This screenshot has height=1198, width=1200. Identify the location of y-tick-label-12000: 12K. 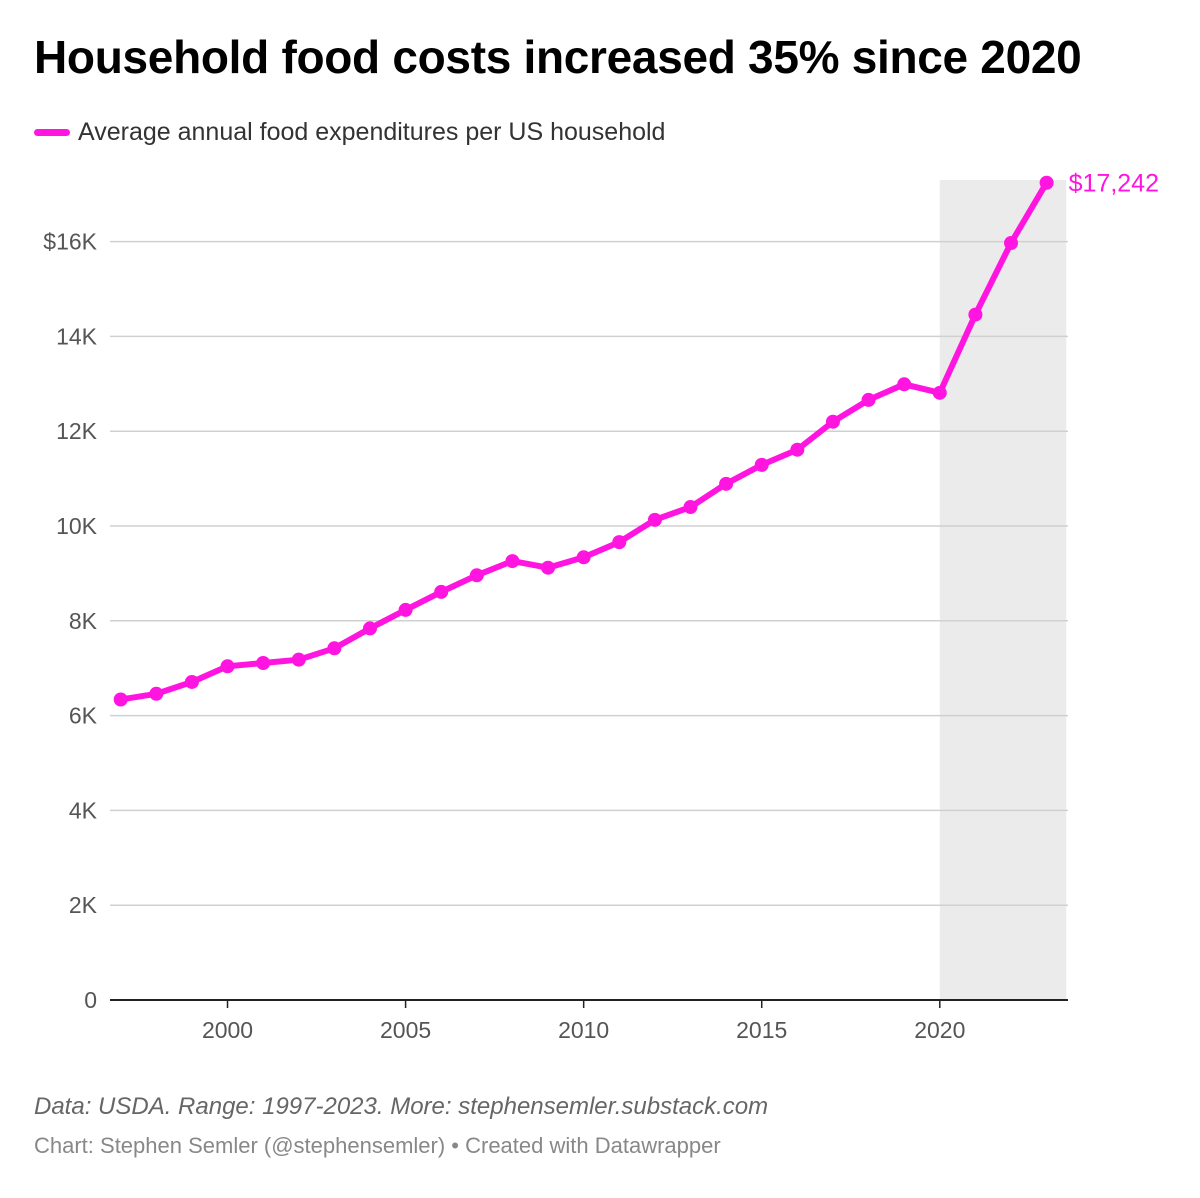
(77, 431).